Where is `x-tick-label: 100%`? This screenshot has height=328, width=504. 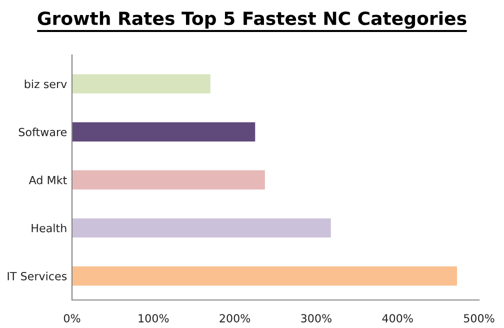 x-tick-label: 100% is located at coordinates (153, 318).